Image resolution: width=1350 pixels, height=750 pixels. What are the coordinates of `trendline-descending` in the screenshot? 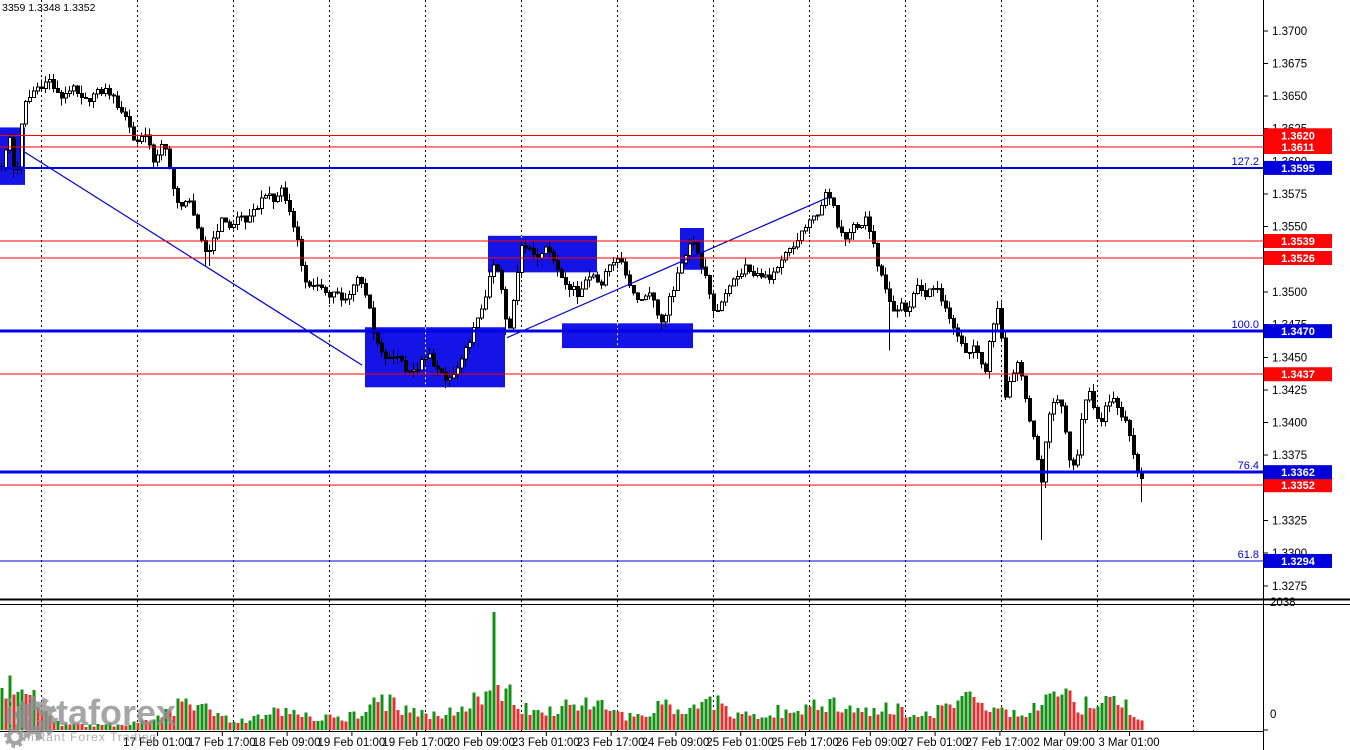 It's located at (193, 258).